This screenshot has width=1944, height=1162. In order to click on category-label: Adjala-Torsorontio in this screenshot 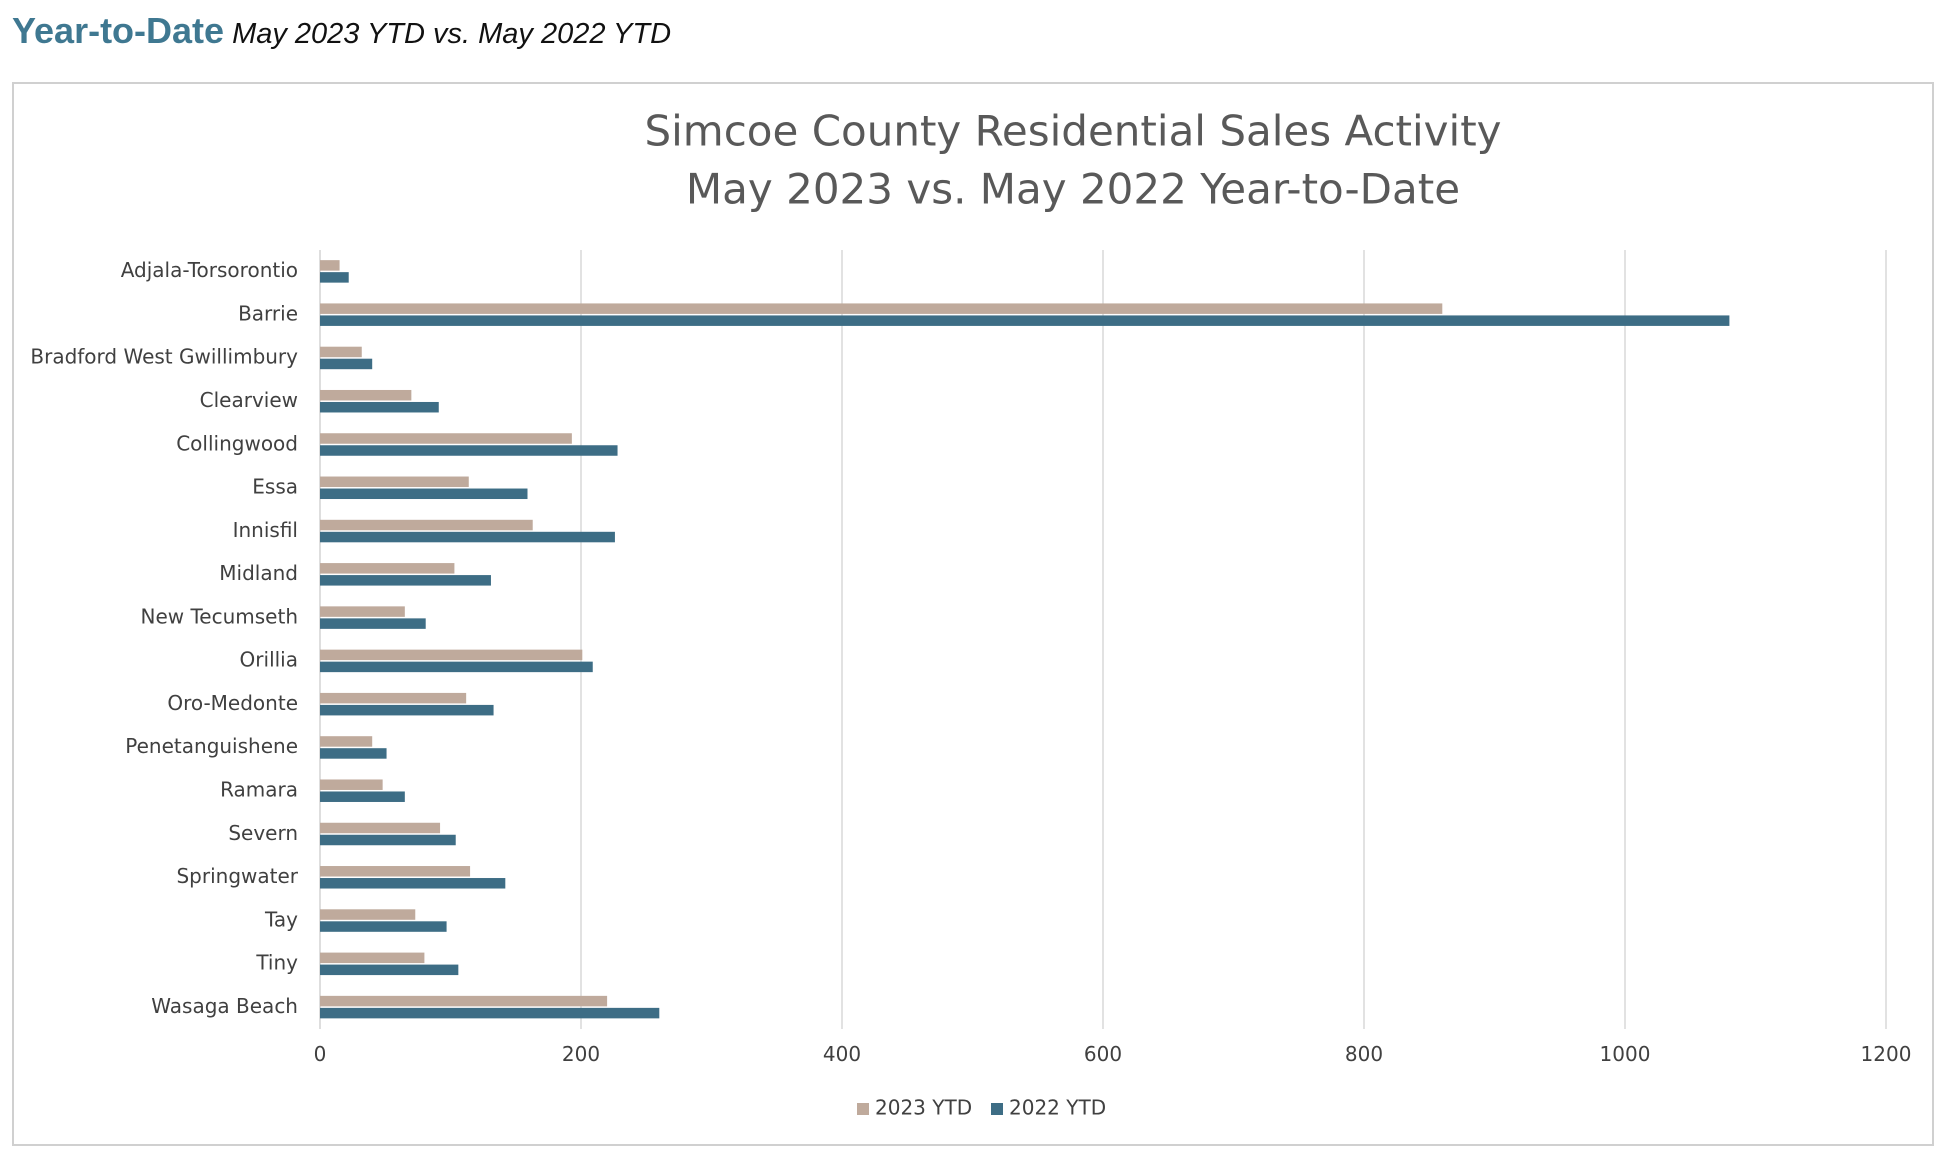, I will do `click(209, 270)`.